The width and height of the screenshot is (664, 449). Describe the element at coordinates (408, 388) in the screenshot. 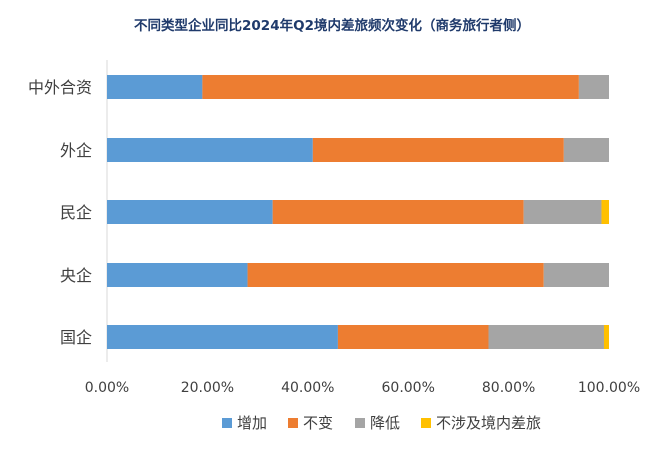

I see `x-tick-label: 60.00%` at that location.